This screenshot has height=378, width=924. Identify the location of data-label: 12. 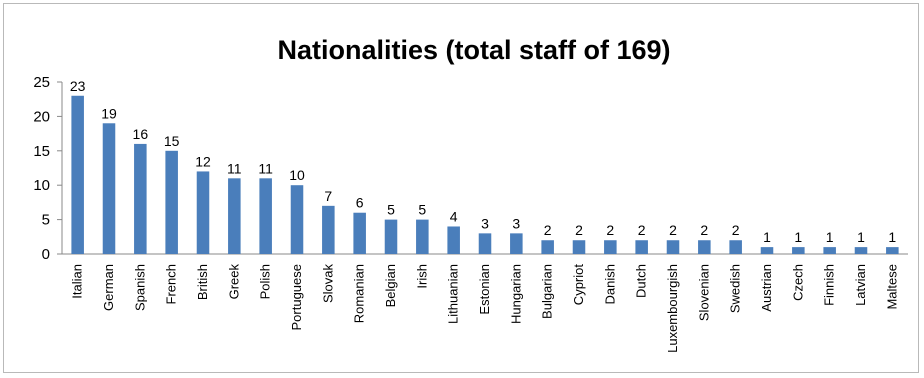
(203, 161).